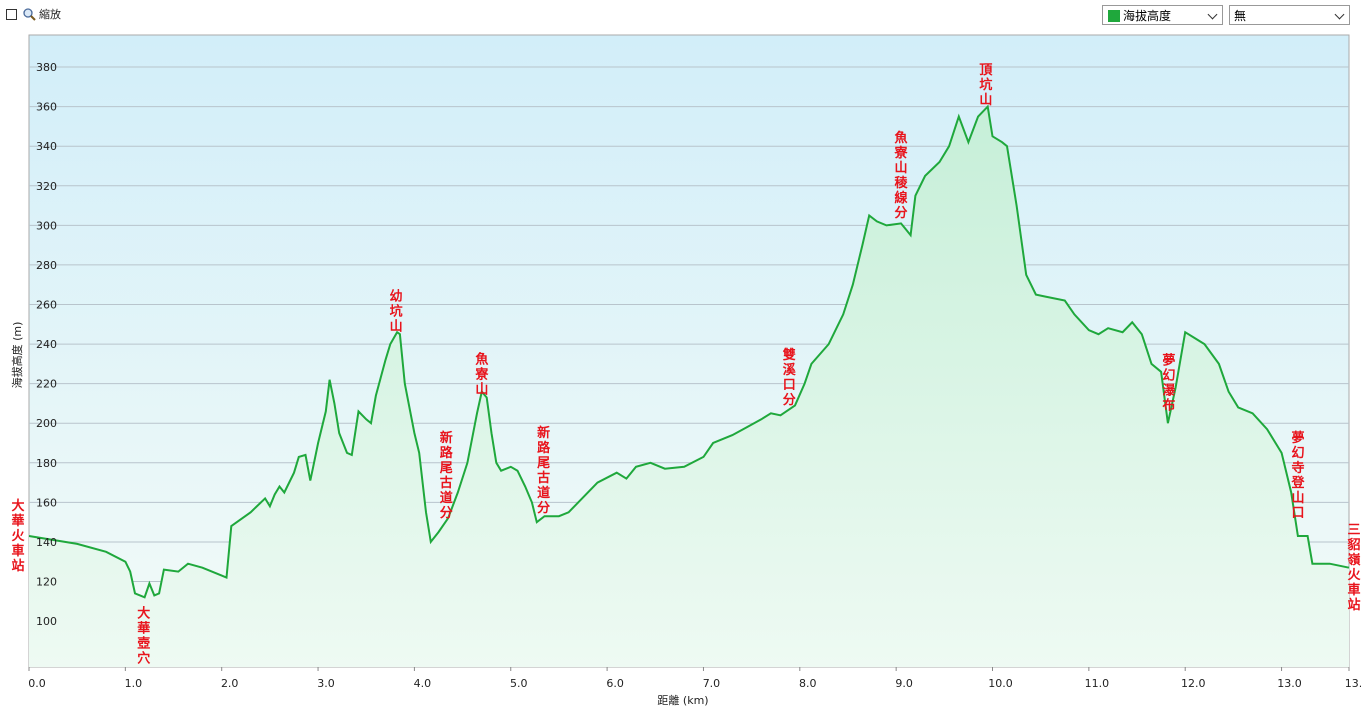 The width and height of the screenshot is (1361, 721). Describe the element at coordinates (1193, 683) in the screenshot. I see `x-tick-label: 12.0` at that location.